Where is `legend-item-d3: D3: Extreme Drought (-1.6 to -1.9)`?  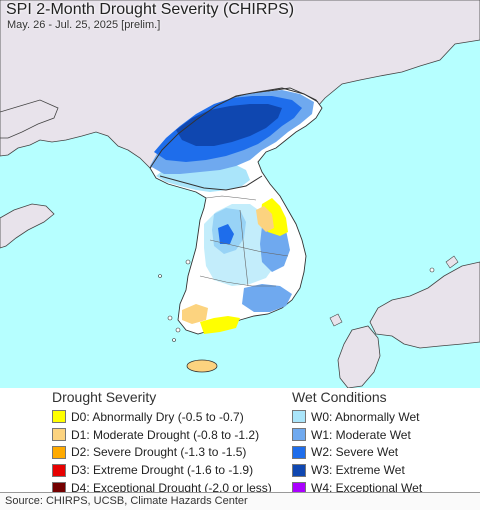 legend-item-d3: D3: Extreme Drought (-1.6 to -1.9) is located at coordinates (162, 470).